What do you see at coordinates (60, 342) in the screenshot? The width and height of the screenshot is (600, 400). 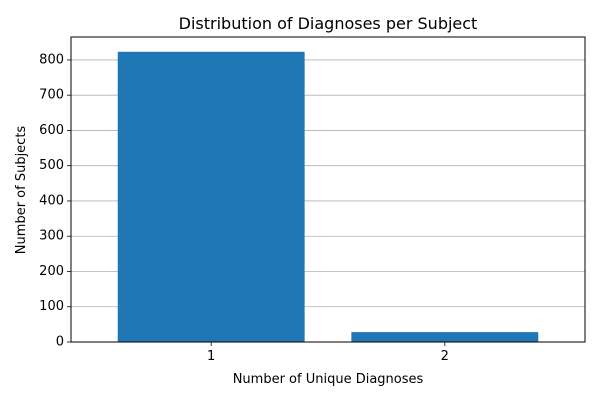 I see `y-tick-label: 0` at bounding box center [60, 342].